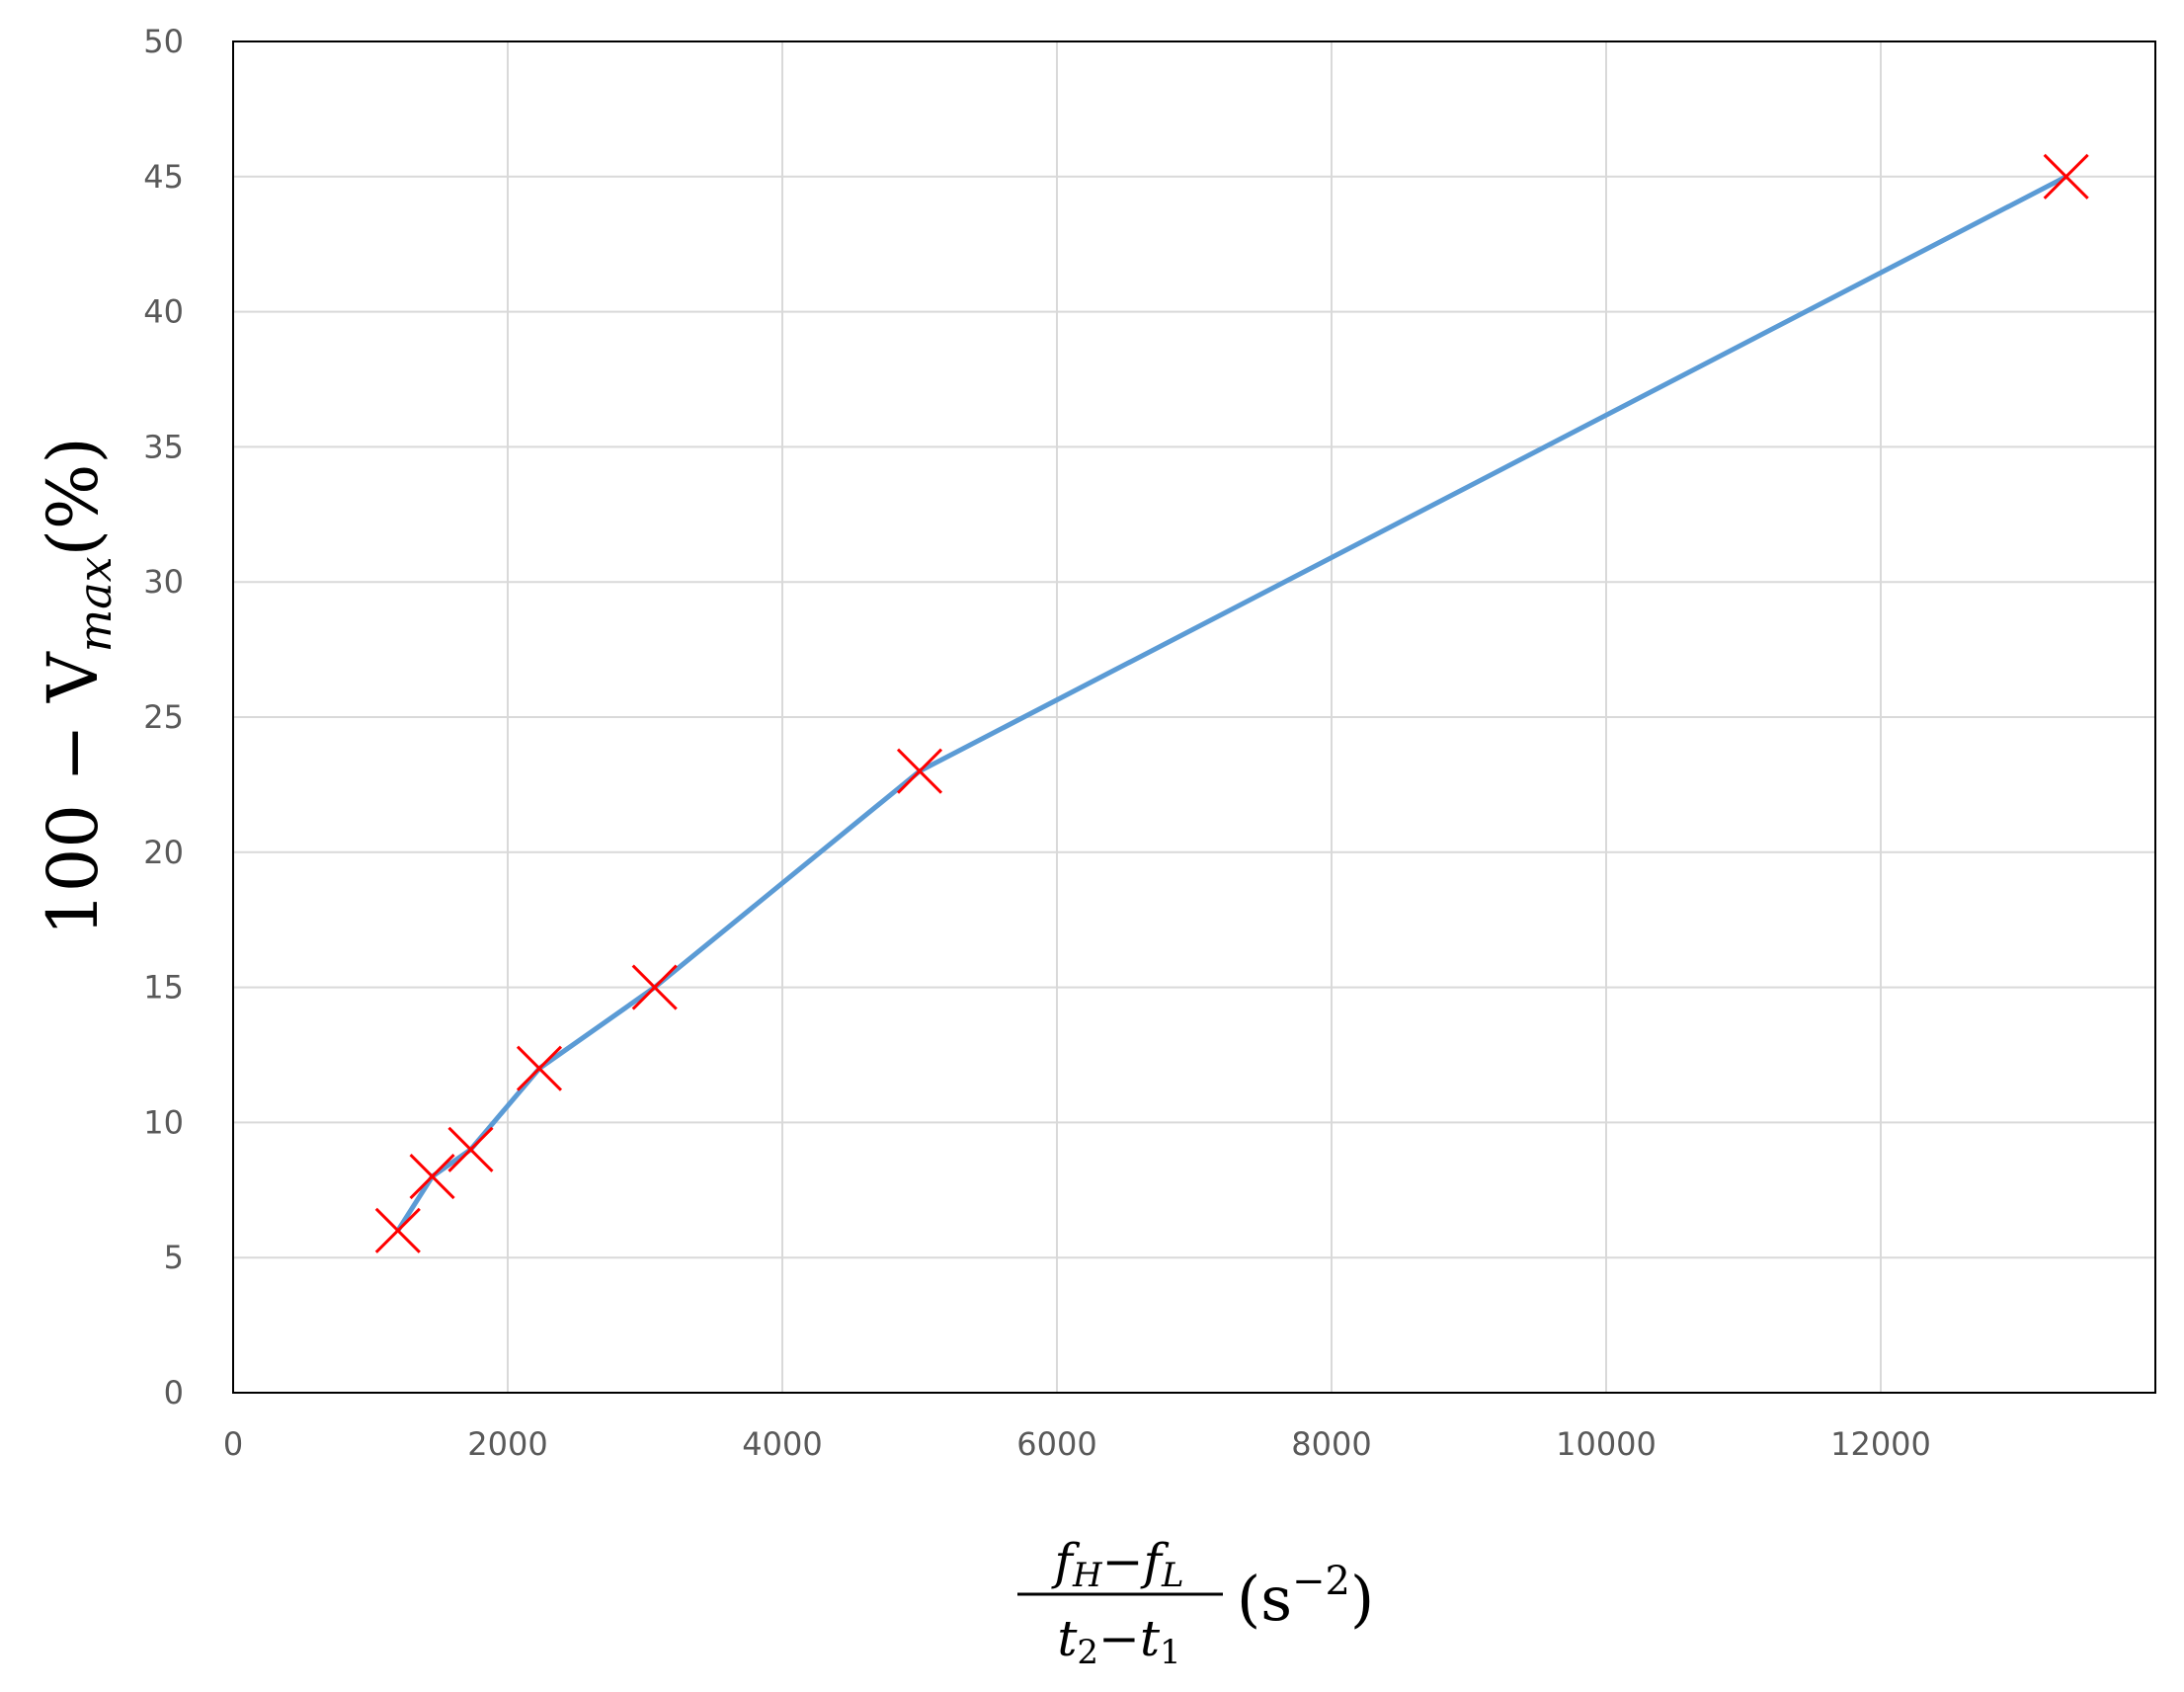  I want to click on x-tick-label: 8000, so click(1331, 1444).